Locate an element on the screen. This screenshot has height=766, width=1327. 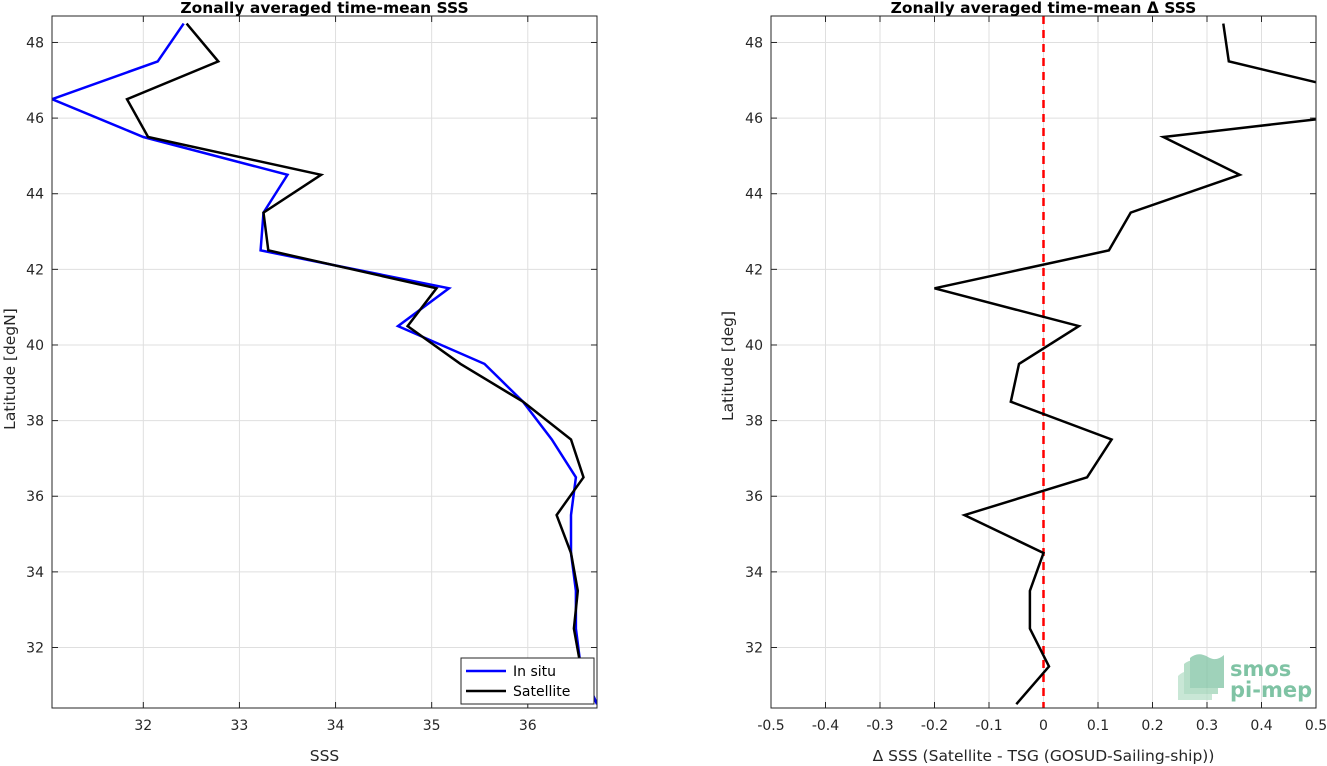
legend-label-satellite: Satellite is located at coordinates (541, 692).